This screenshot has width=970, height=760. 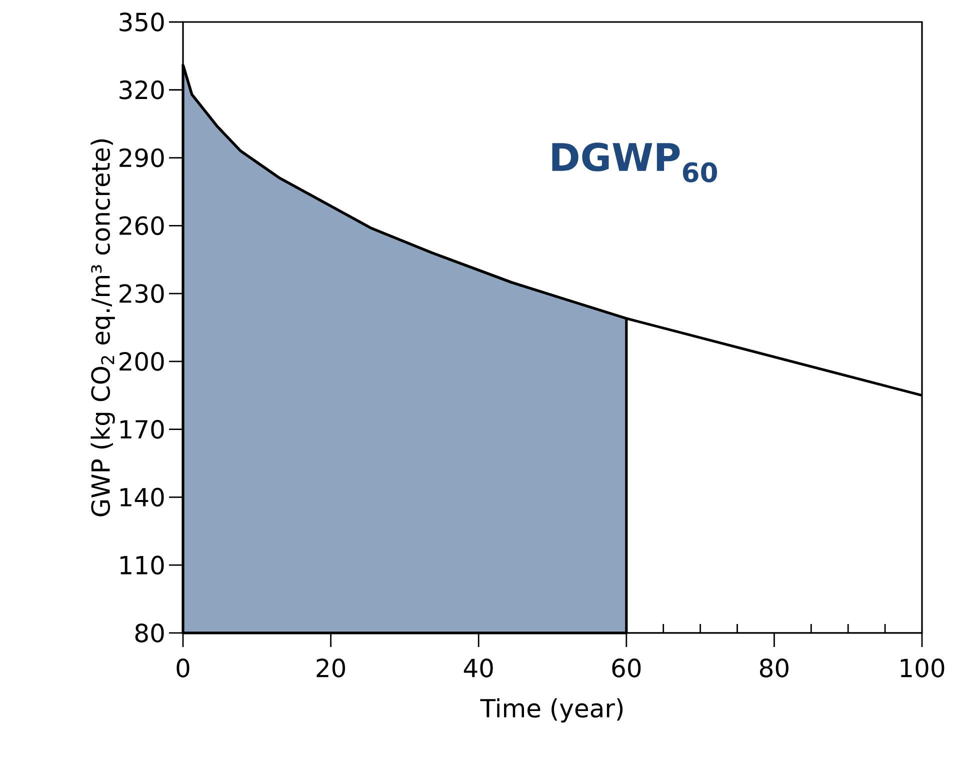 What do you see at coordinates (142, 158) in the screenshot?
I see `y-tick-label: 290` at bounding box center [142, 158].